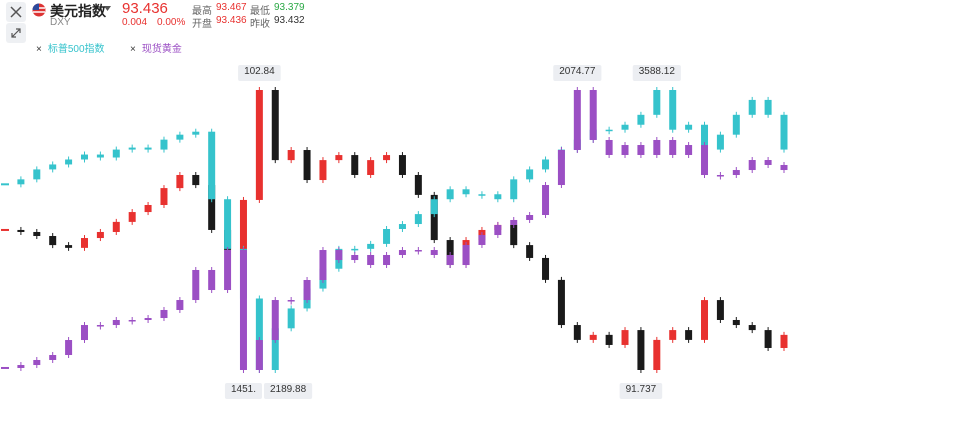 This screenshot has width=960, height=423. I want to click on extreme-label-text: 1451., so click(243, 389).